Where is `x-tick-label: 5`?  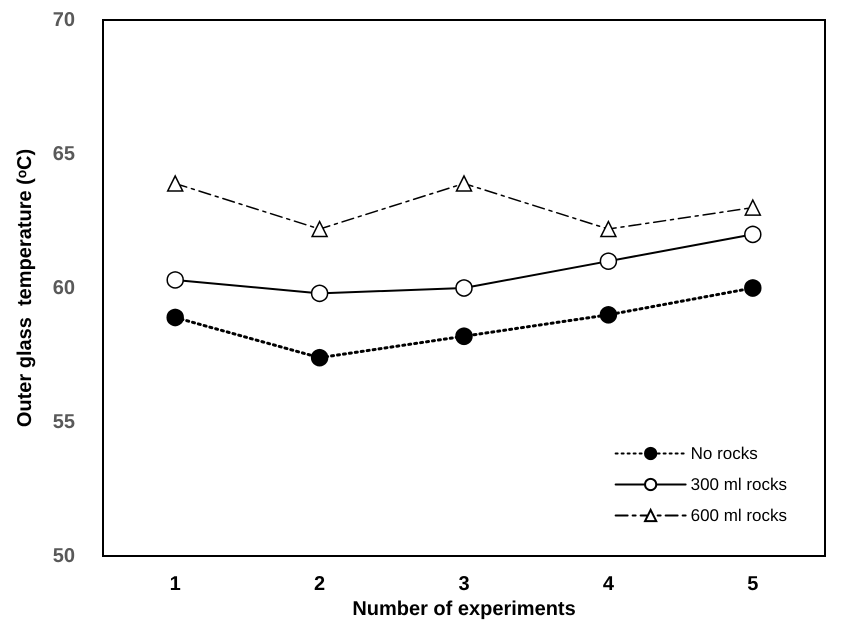 x-tick-label: 5 is located at coordinates (752, 584).